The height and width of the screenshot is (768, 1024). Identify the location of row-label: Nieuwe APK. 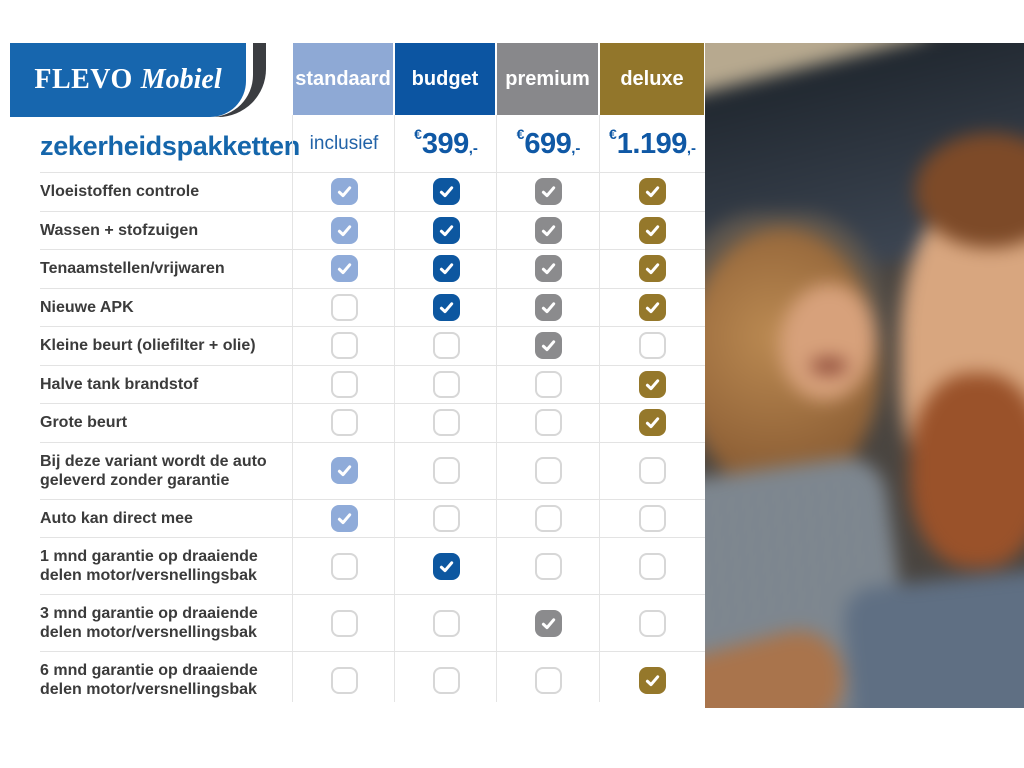
(87, 307).